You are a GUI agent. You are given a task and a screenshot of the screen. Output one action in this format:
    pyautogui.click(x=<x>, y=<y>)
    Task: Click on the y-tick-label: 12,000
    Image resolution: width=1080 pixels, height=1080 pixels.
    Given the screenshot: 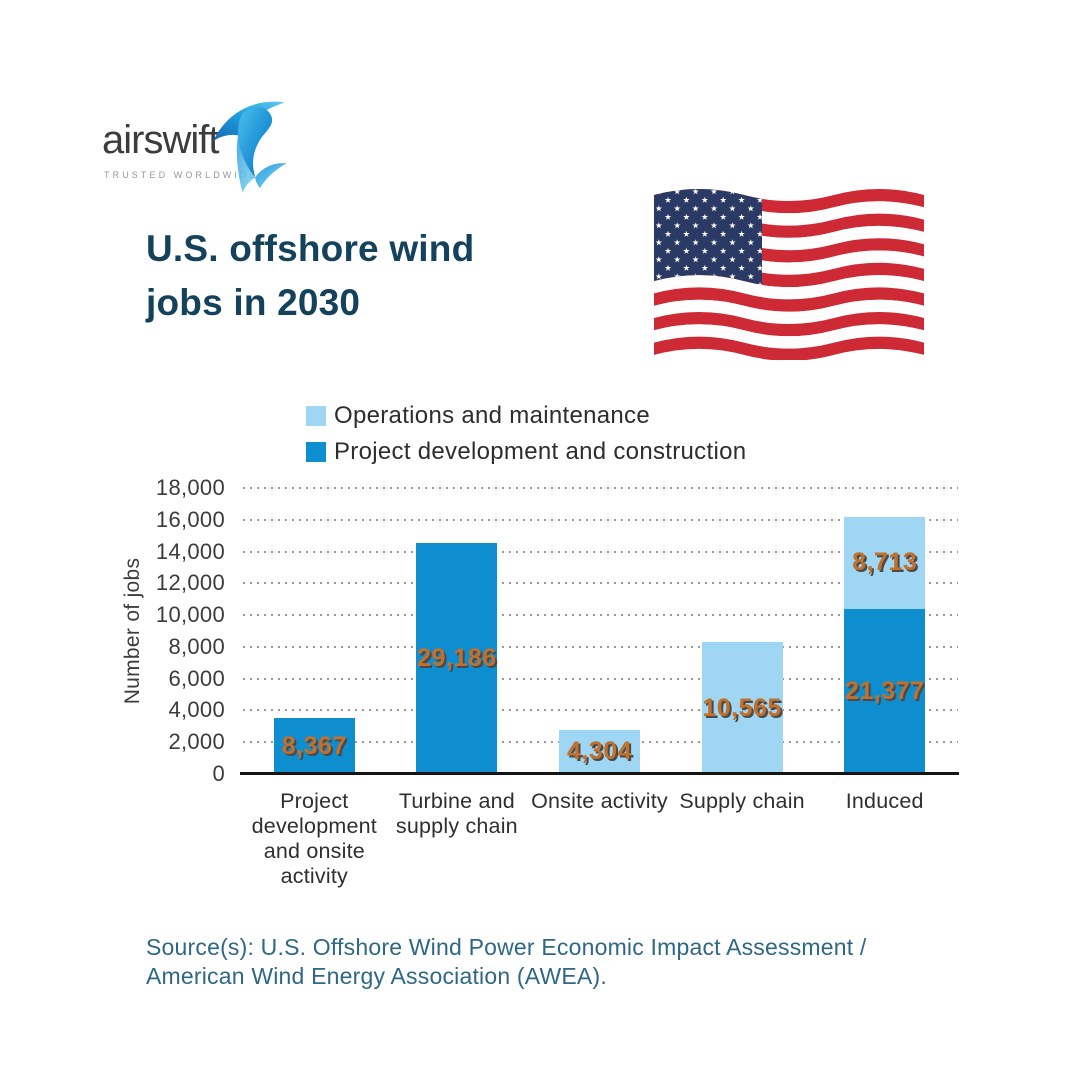 What is the action you would take?
    pyautogui.click(x=190, y=583)
    